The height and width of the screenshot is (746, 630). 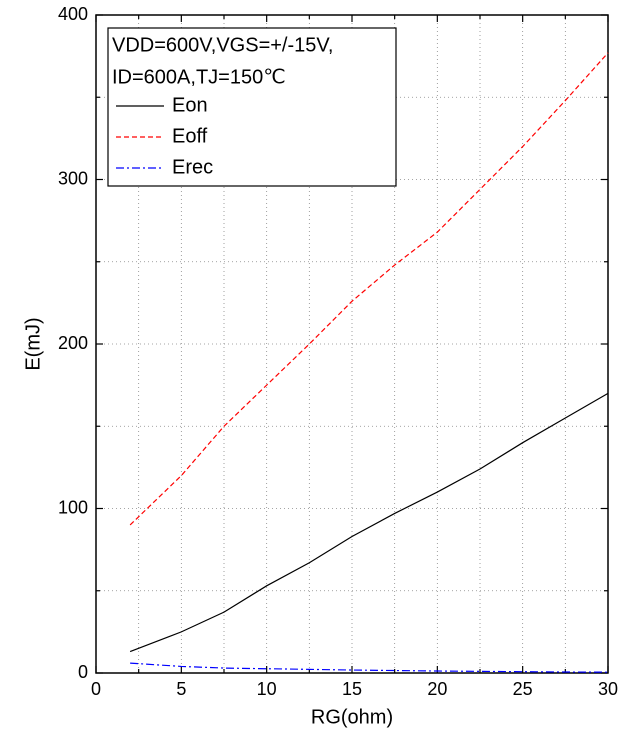 What do you see at coordinates (73, 507) in the screenshot?
I see `y-tick-label: 100` at bounding box center [73, 507].